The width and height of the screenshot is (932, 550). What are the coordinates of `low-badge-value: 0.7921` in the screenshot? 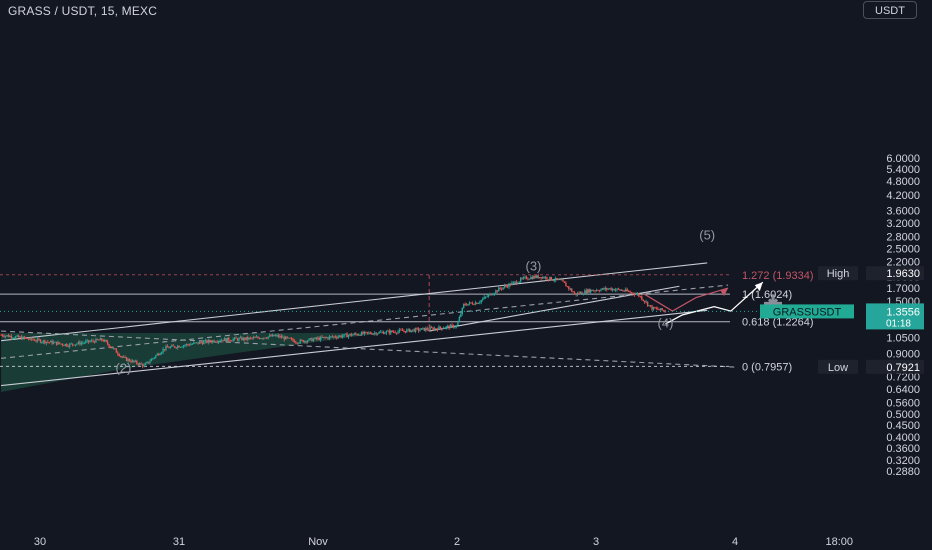 It's located at (903, 368).